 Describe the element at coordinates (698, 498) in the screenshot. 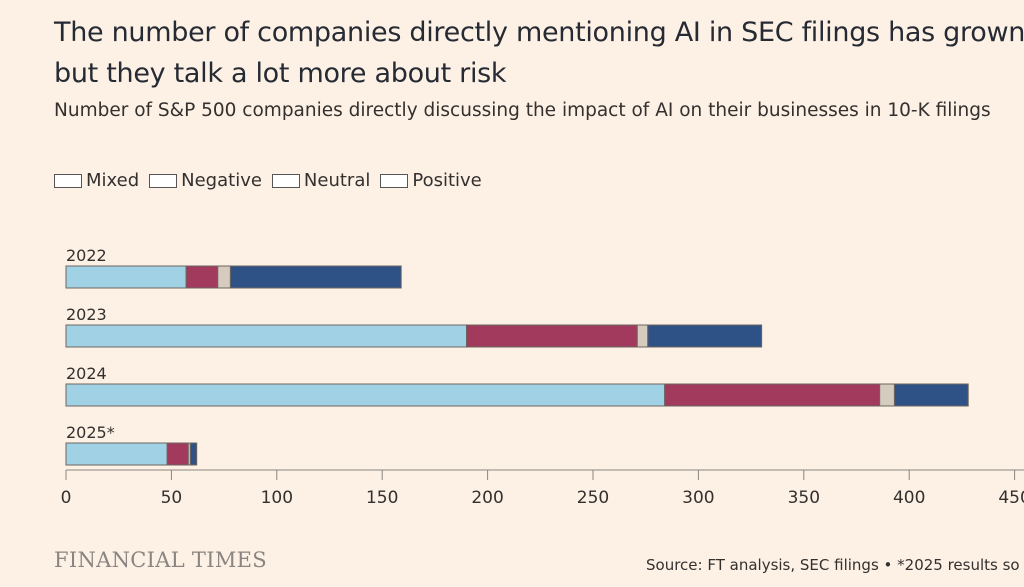

I see `x-tick-label: 300` at that location.